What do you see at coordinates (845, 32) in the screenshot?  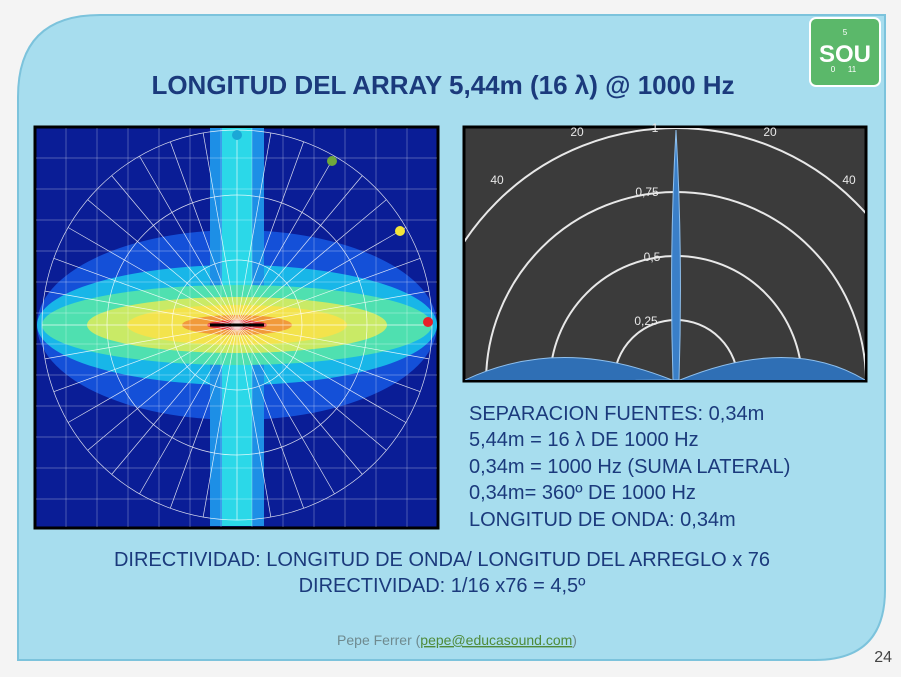 I see `logo-small: 5` at bounding box center [845, 32].